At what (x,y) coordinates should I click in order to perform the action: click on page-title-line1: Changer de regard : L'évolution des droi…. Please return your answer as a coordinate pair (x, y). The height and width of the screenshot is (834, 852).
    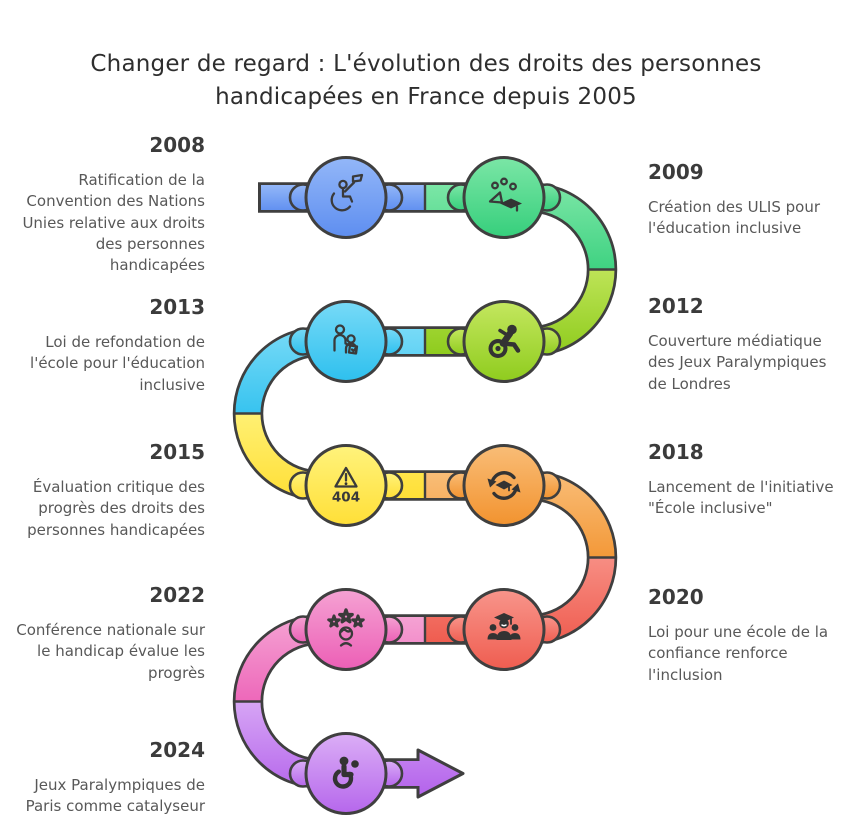
    Looking at the image, I should click on (426, 64).